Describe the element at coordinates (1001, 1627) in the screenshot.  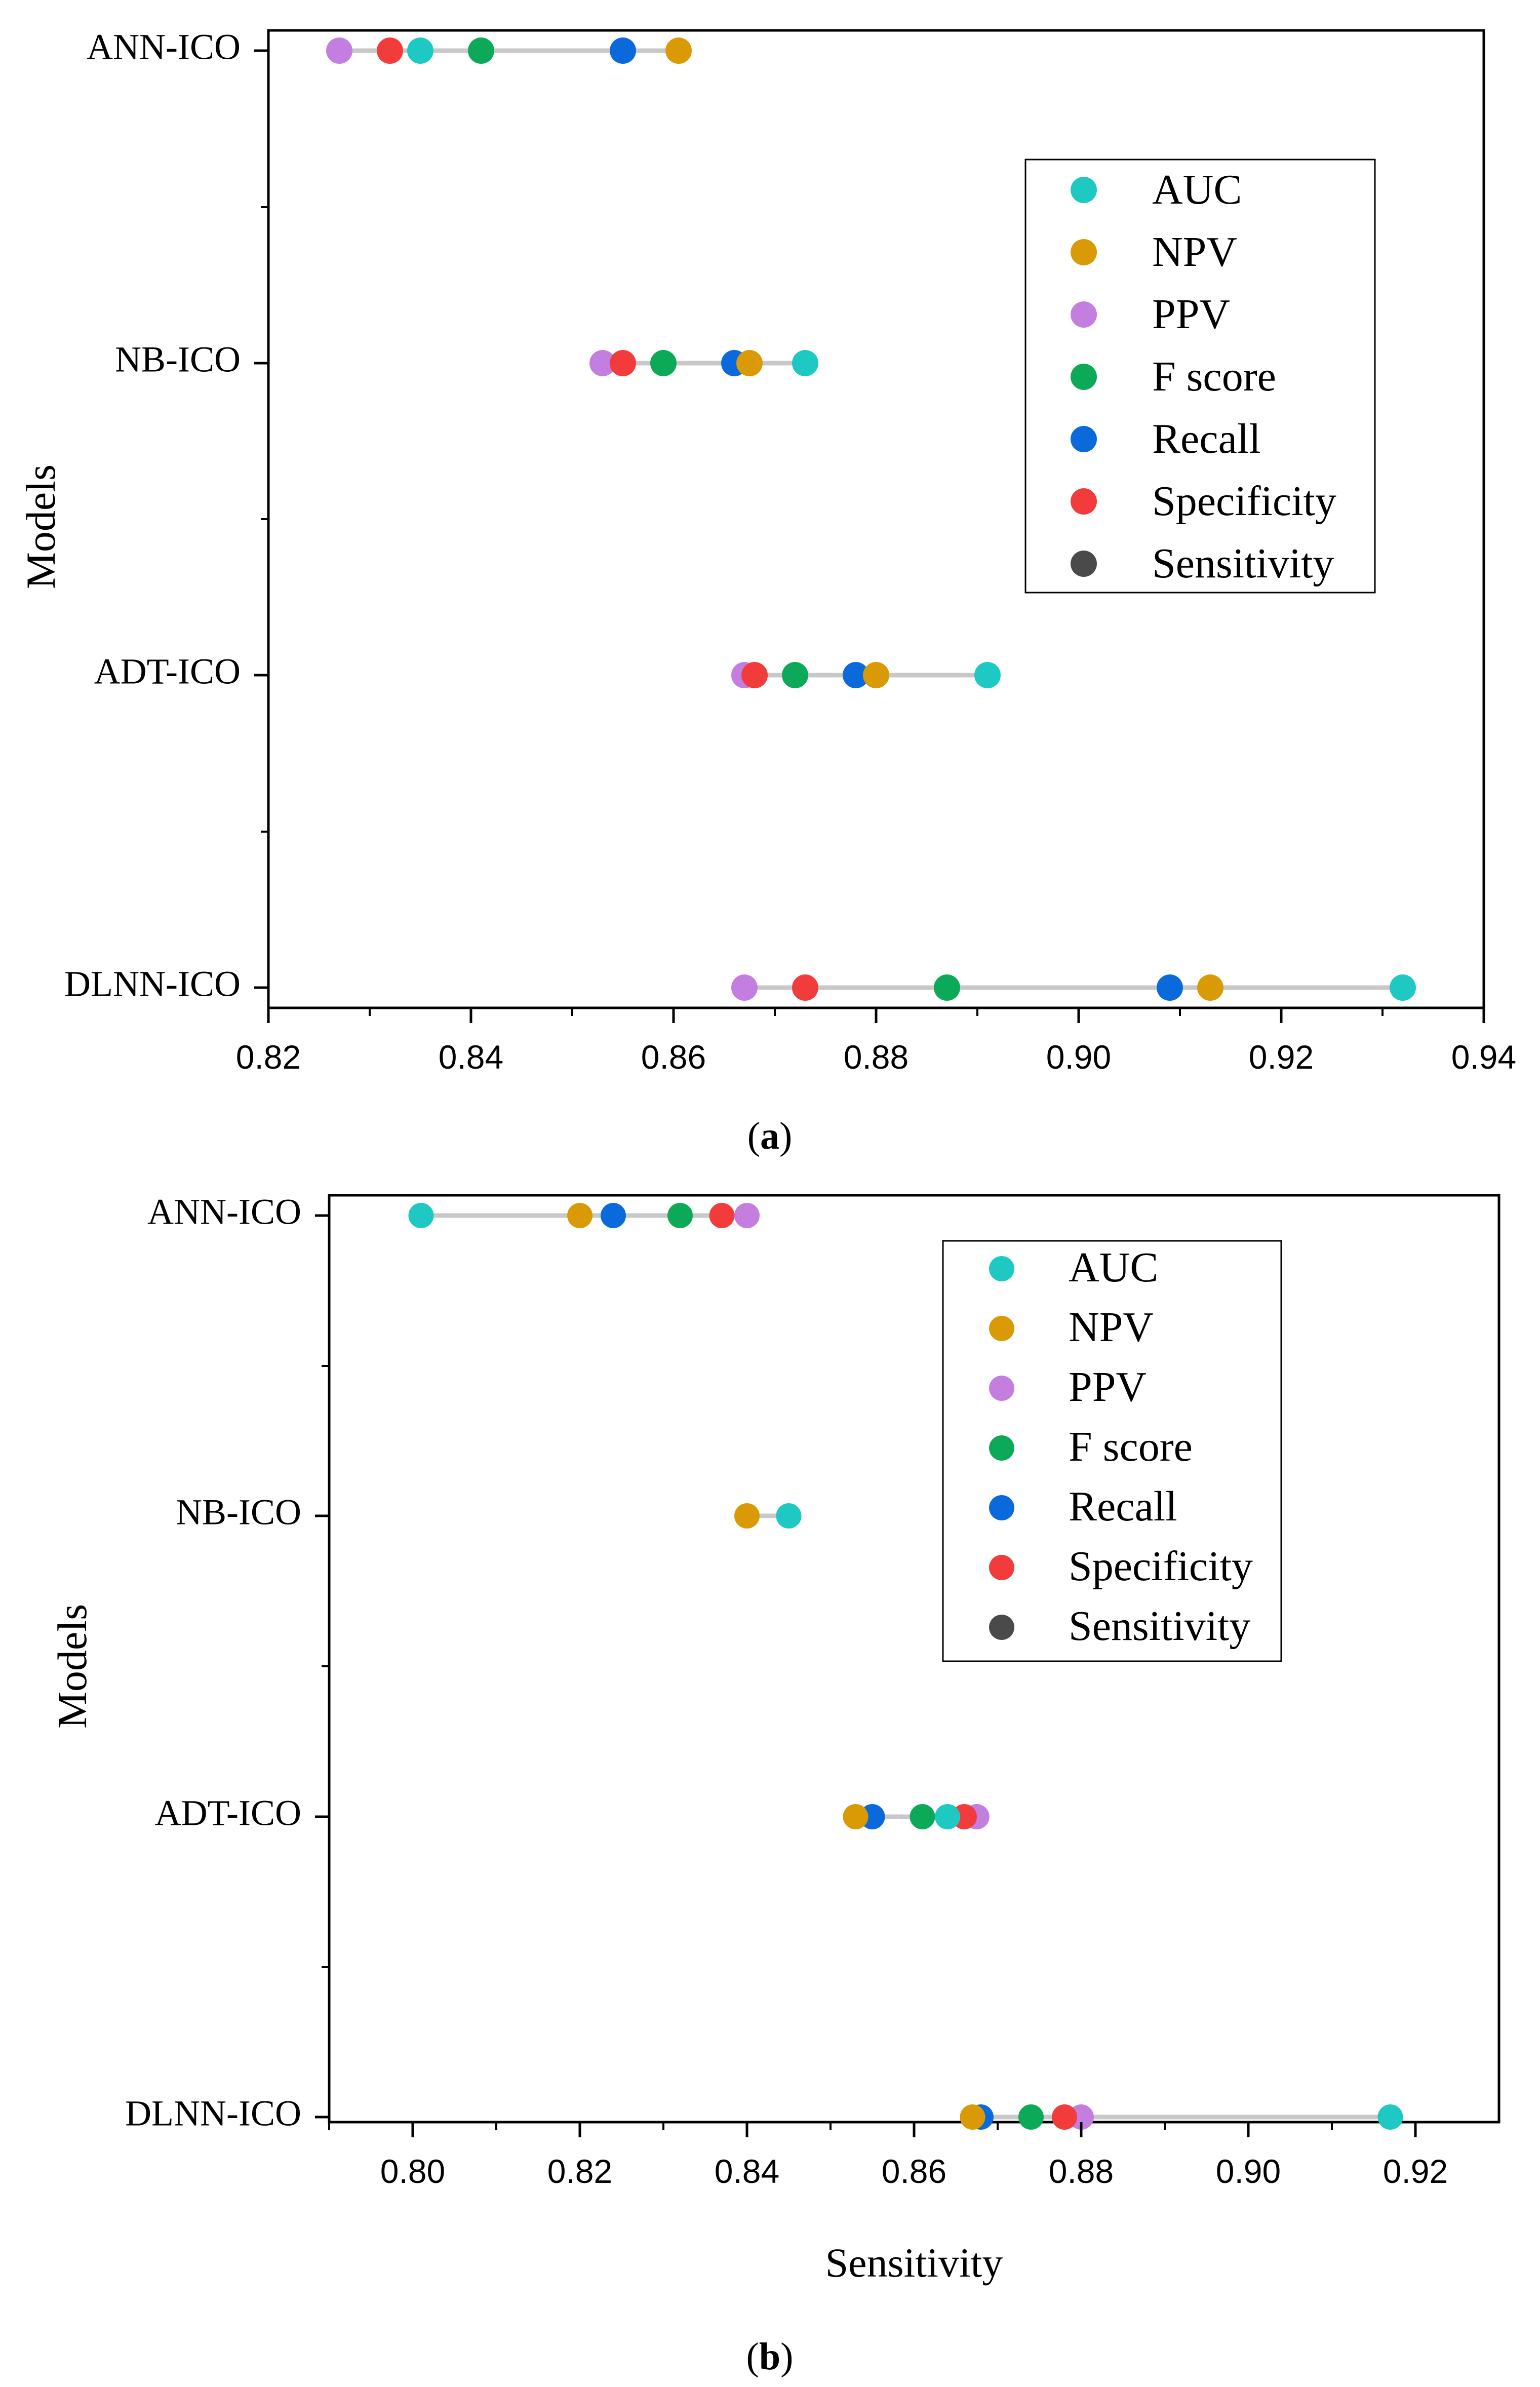
I see `panel-b-legend-marker-sensitivity` at that location.